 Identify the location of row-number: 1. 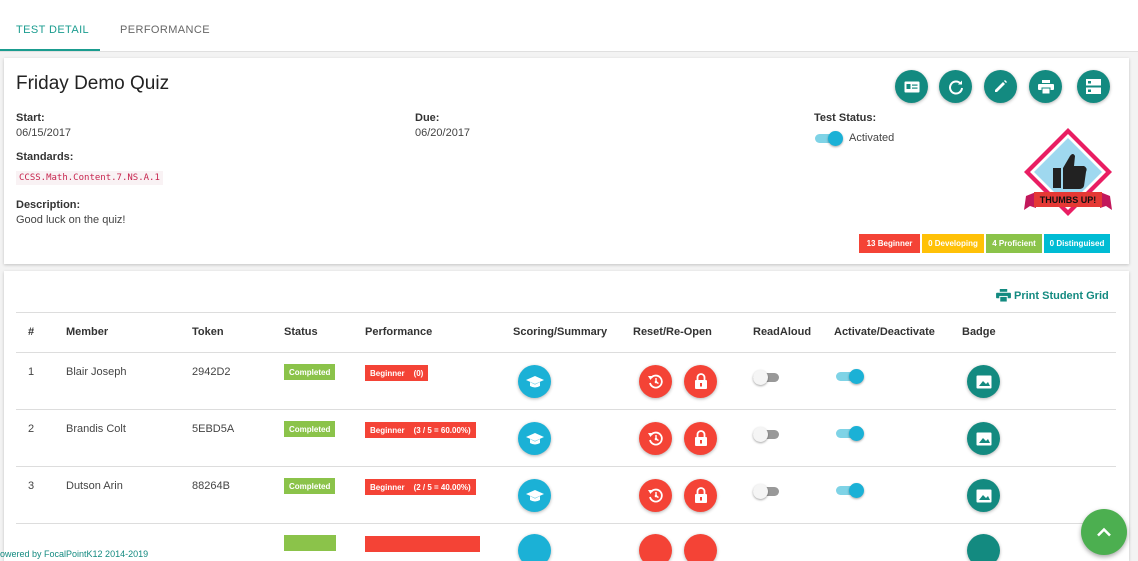
(31, 372).